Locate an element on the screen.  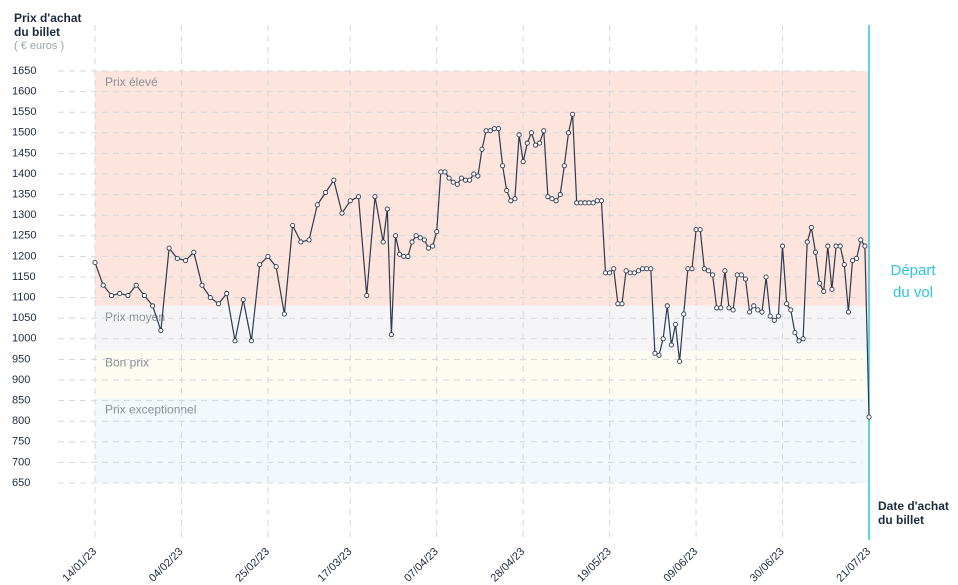
y-axis-unit: ( € euros ) is located at coordinates (39, 46).